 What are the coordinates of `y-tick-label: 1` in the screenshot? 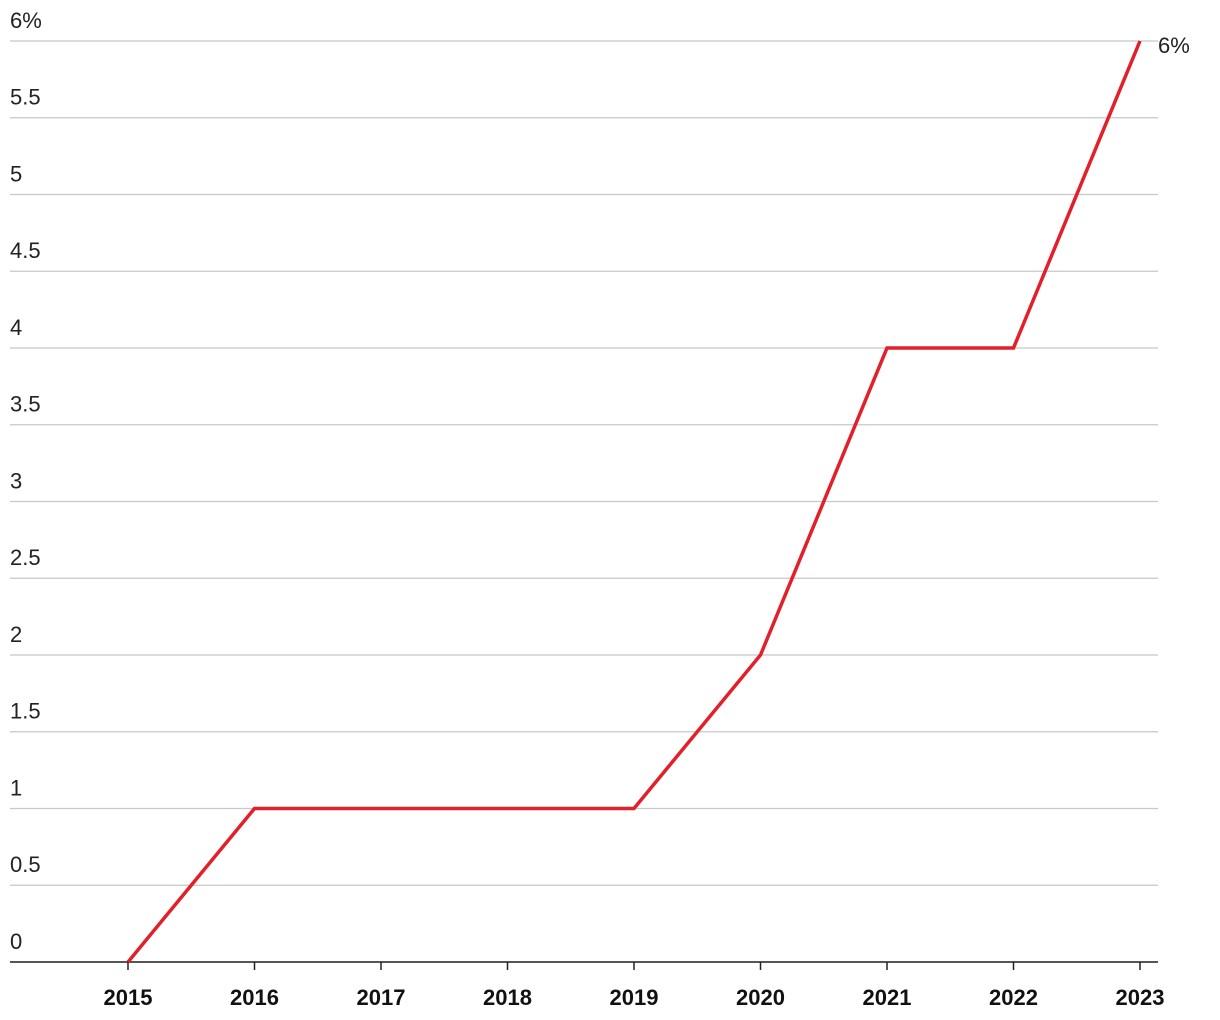 It's located at (16, 787).